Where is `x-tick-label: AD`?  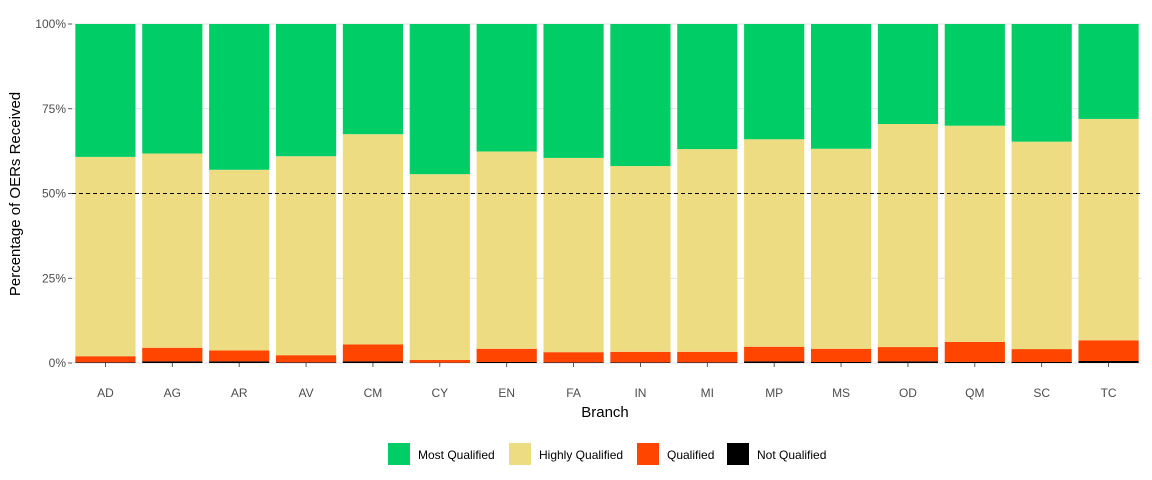 x-tick-label: AD is located at coordinates (105, 393).